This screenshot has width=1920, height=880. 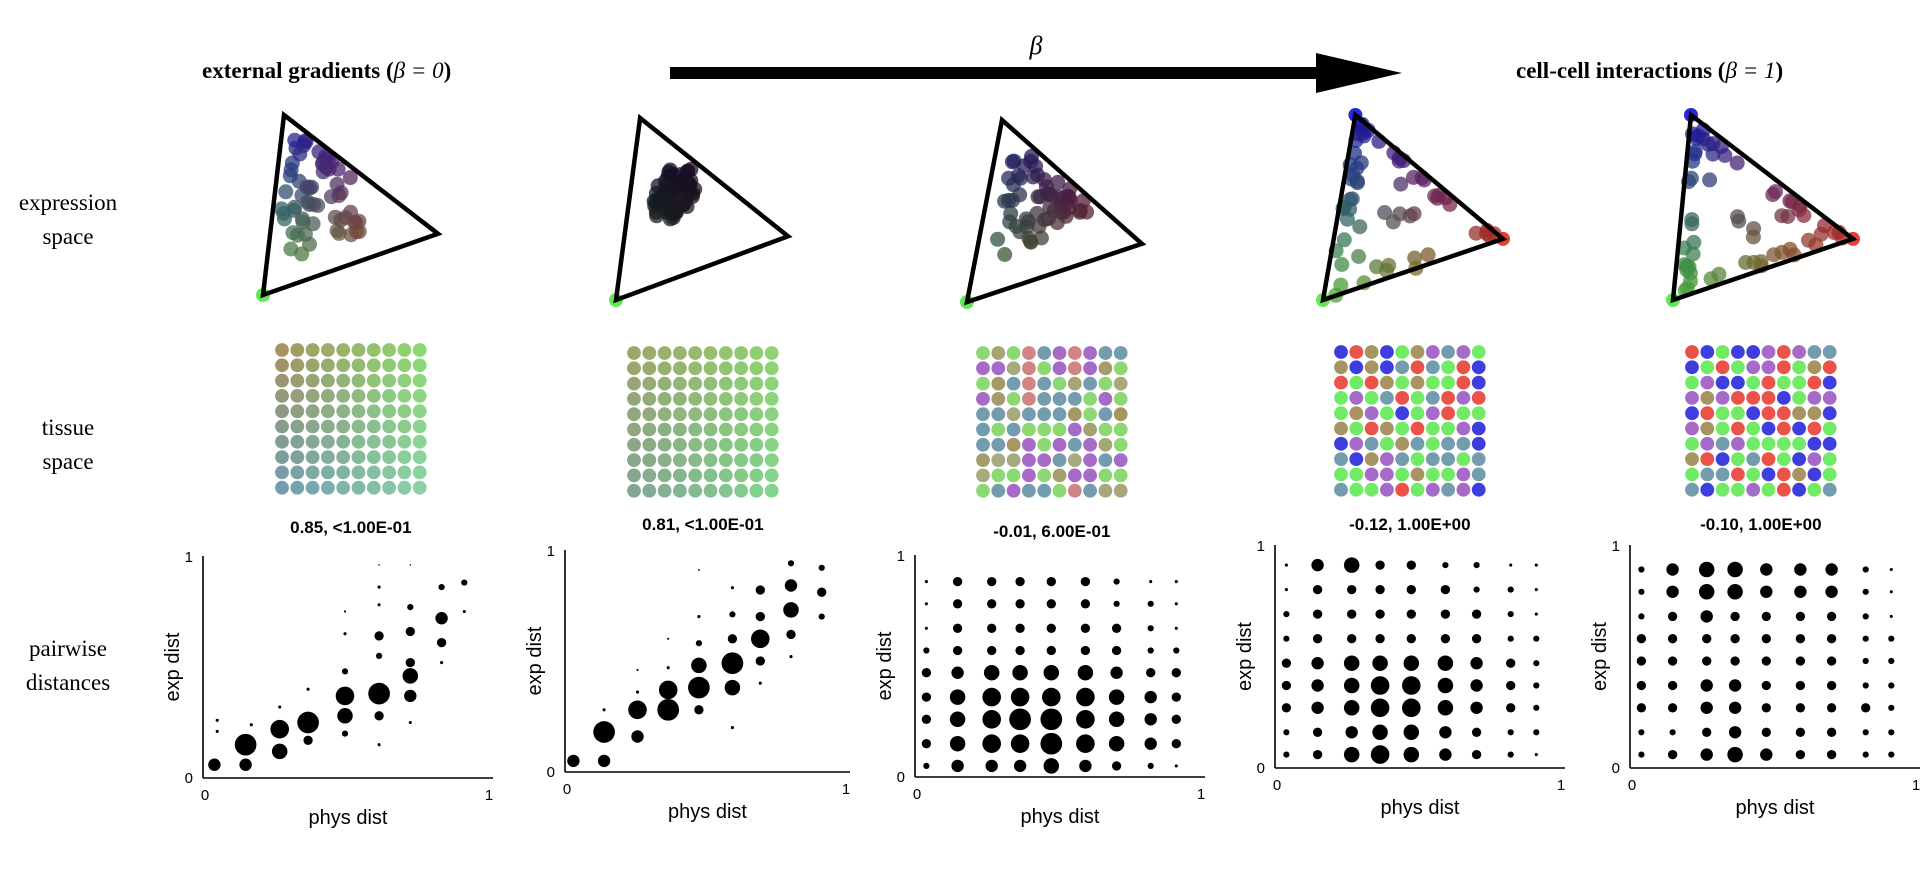 What do you see at coordinates (702, 524) in the screenshot?
I see `correlation-stat: 0.81, <1.00E-01` at bounding box center [702, 524].